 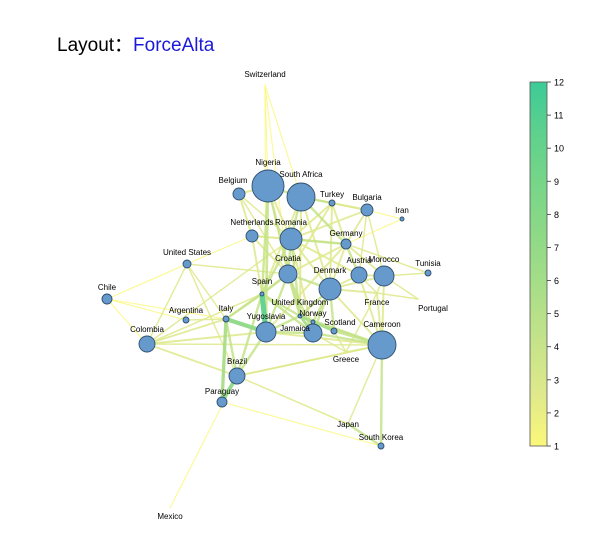 I want to click on node-label-Austria: Austria, so click(x=359, y=260).